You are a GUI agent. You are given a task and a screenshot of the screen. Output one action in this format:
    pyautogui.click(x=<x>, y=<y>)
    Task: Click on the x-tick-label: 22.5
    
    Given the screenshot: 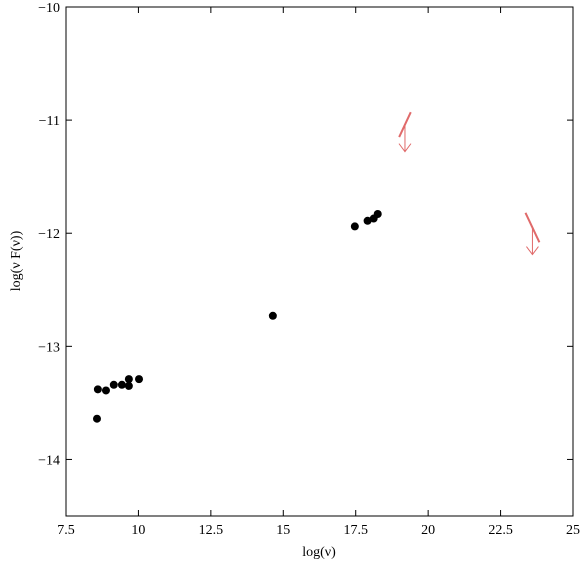 What is the action you would take?
    pyautogui.click(x=500, y=530)
    